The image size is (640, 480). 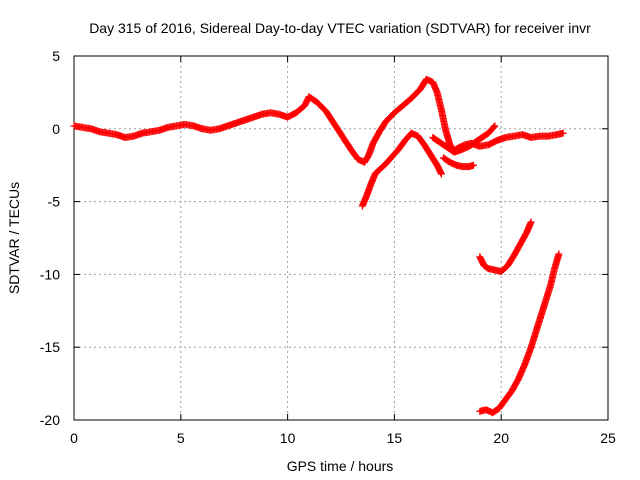 What do you see at coordinates (56, 129) in the screenshot?
I see `y-tick-label: 0` at bounding box center [56, 129].